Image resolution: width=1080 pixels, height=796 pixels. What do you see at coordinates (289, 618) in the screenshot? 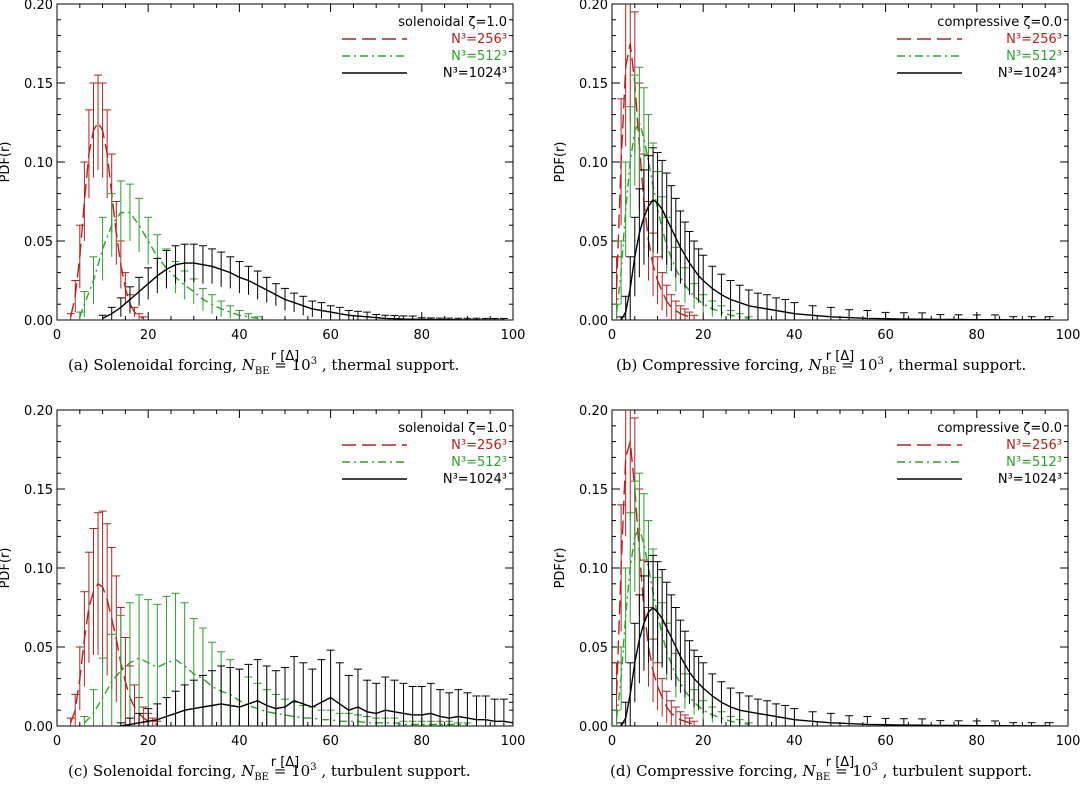
I see `plot-area` at bounding box center [289, 618].